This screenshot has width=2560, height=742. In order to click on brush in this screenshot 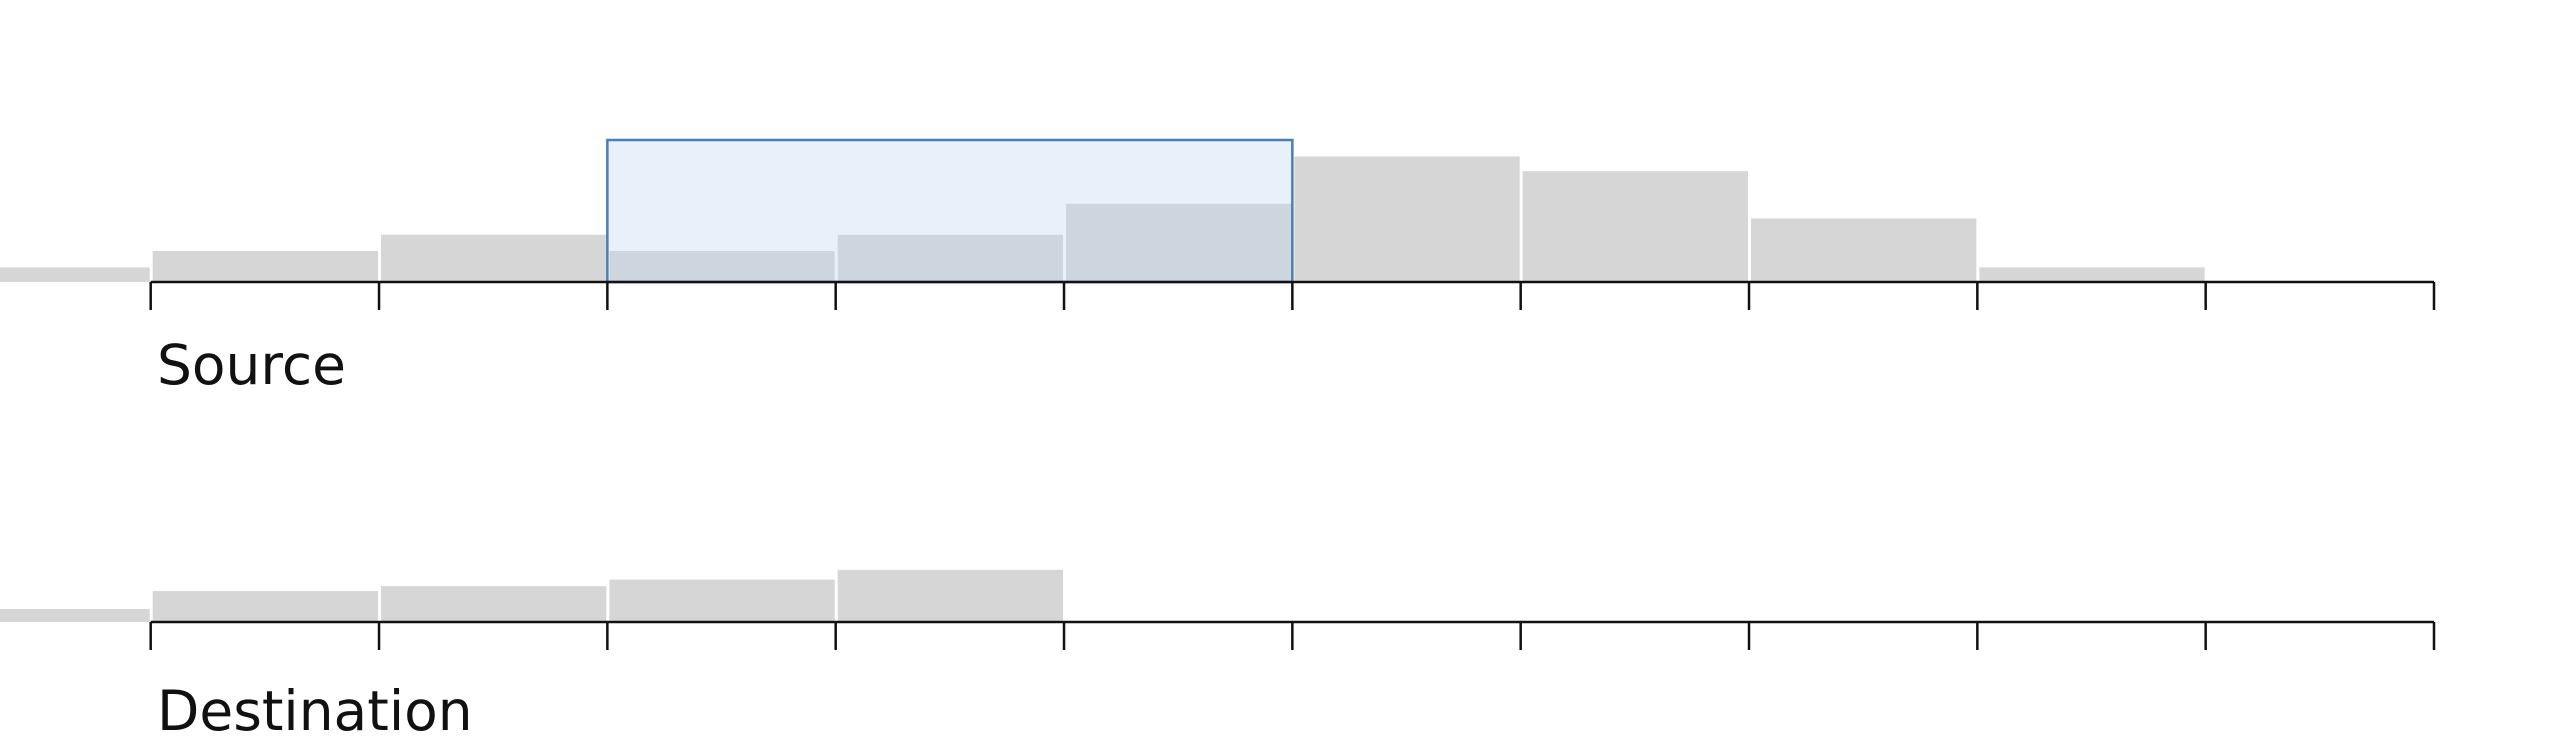, I will do `click(950, 211)`.